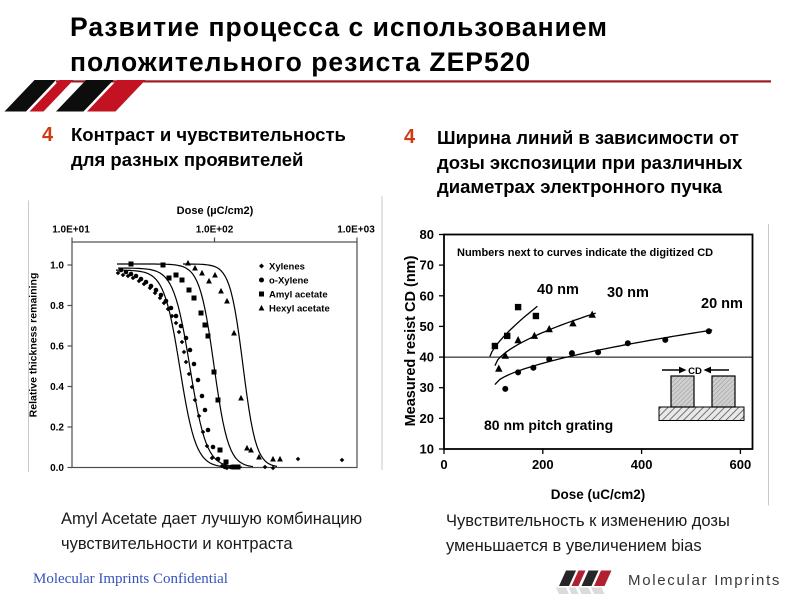 The image size is (800, 600). Describe the element at coordinates (298, 295) in the screenshot. I see `svg-text: Amyl acetate` at that location.